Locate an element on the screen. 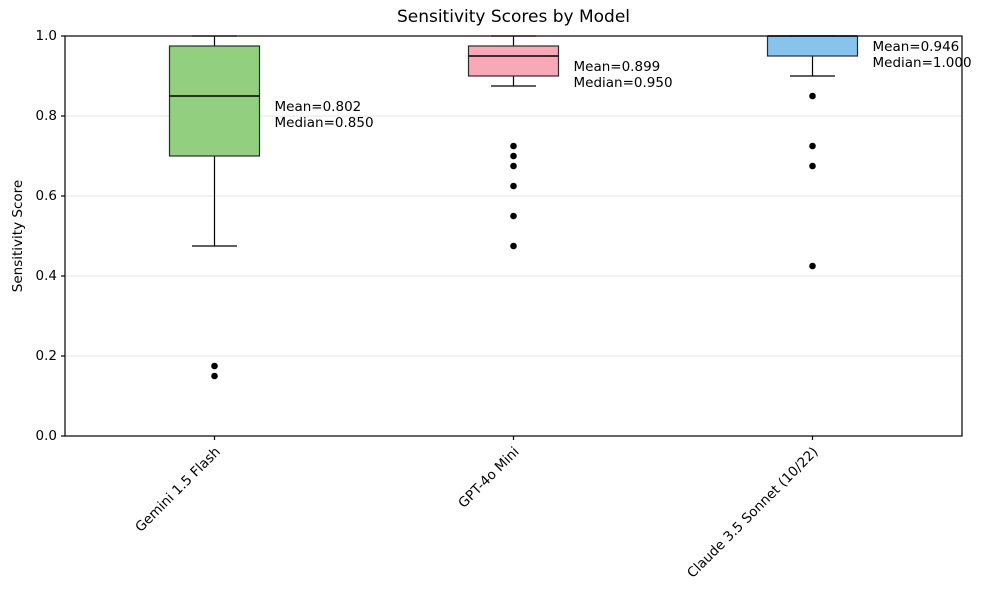 The height and width of the screenshot is (600, 1000). y-tick-label: 0.4 is located at coordinates (46, 276).